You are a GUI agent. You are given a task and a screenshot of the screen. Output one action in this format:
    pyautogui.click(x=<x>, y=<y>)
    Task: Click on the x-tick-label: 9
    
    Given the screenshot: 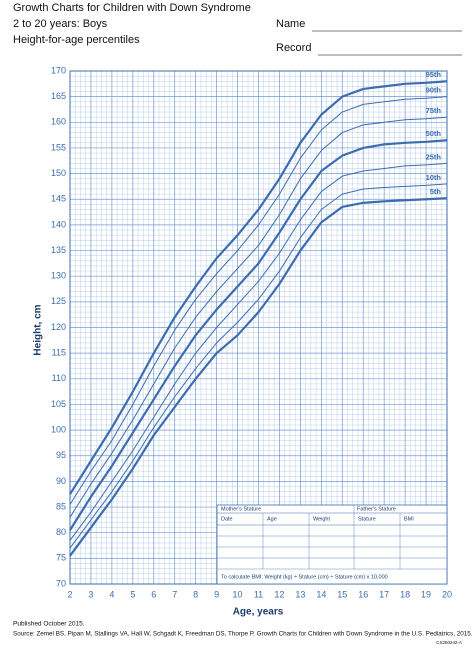 What is the action you would take?
    pyautogui.click(x=216, y=594)
    